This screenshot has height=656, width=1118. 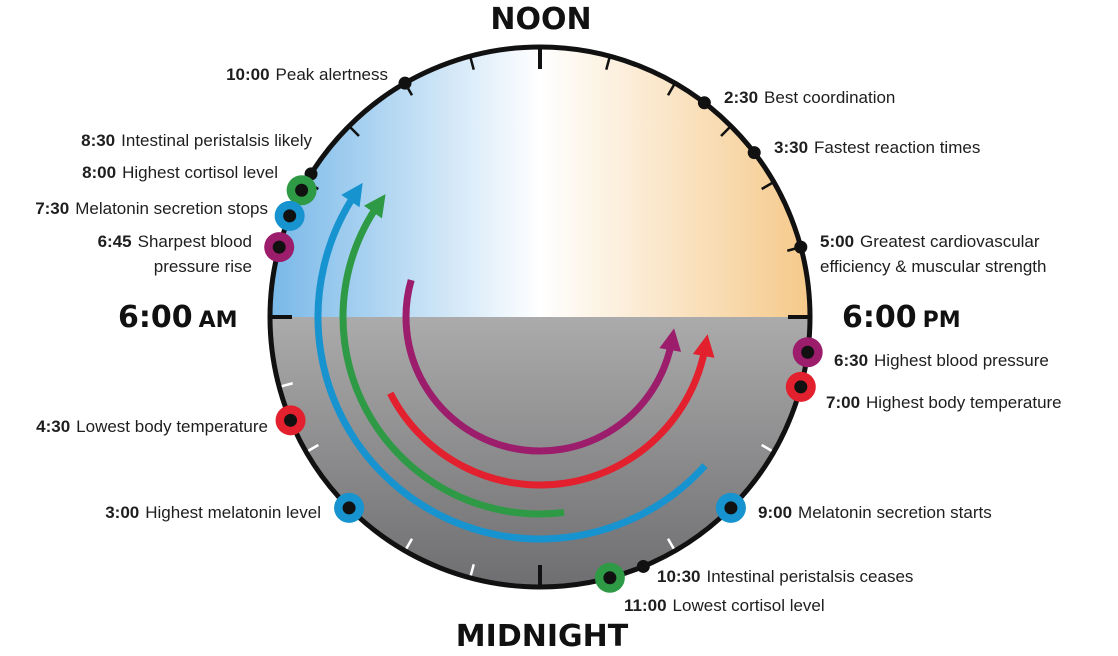 What do you see at coordinates (933, 266) in the screenshot?
I see `event-text: efficiency & muscular strength` at bounding box center [933, 266].